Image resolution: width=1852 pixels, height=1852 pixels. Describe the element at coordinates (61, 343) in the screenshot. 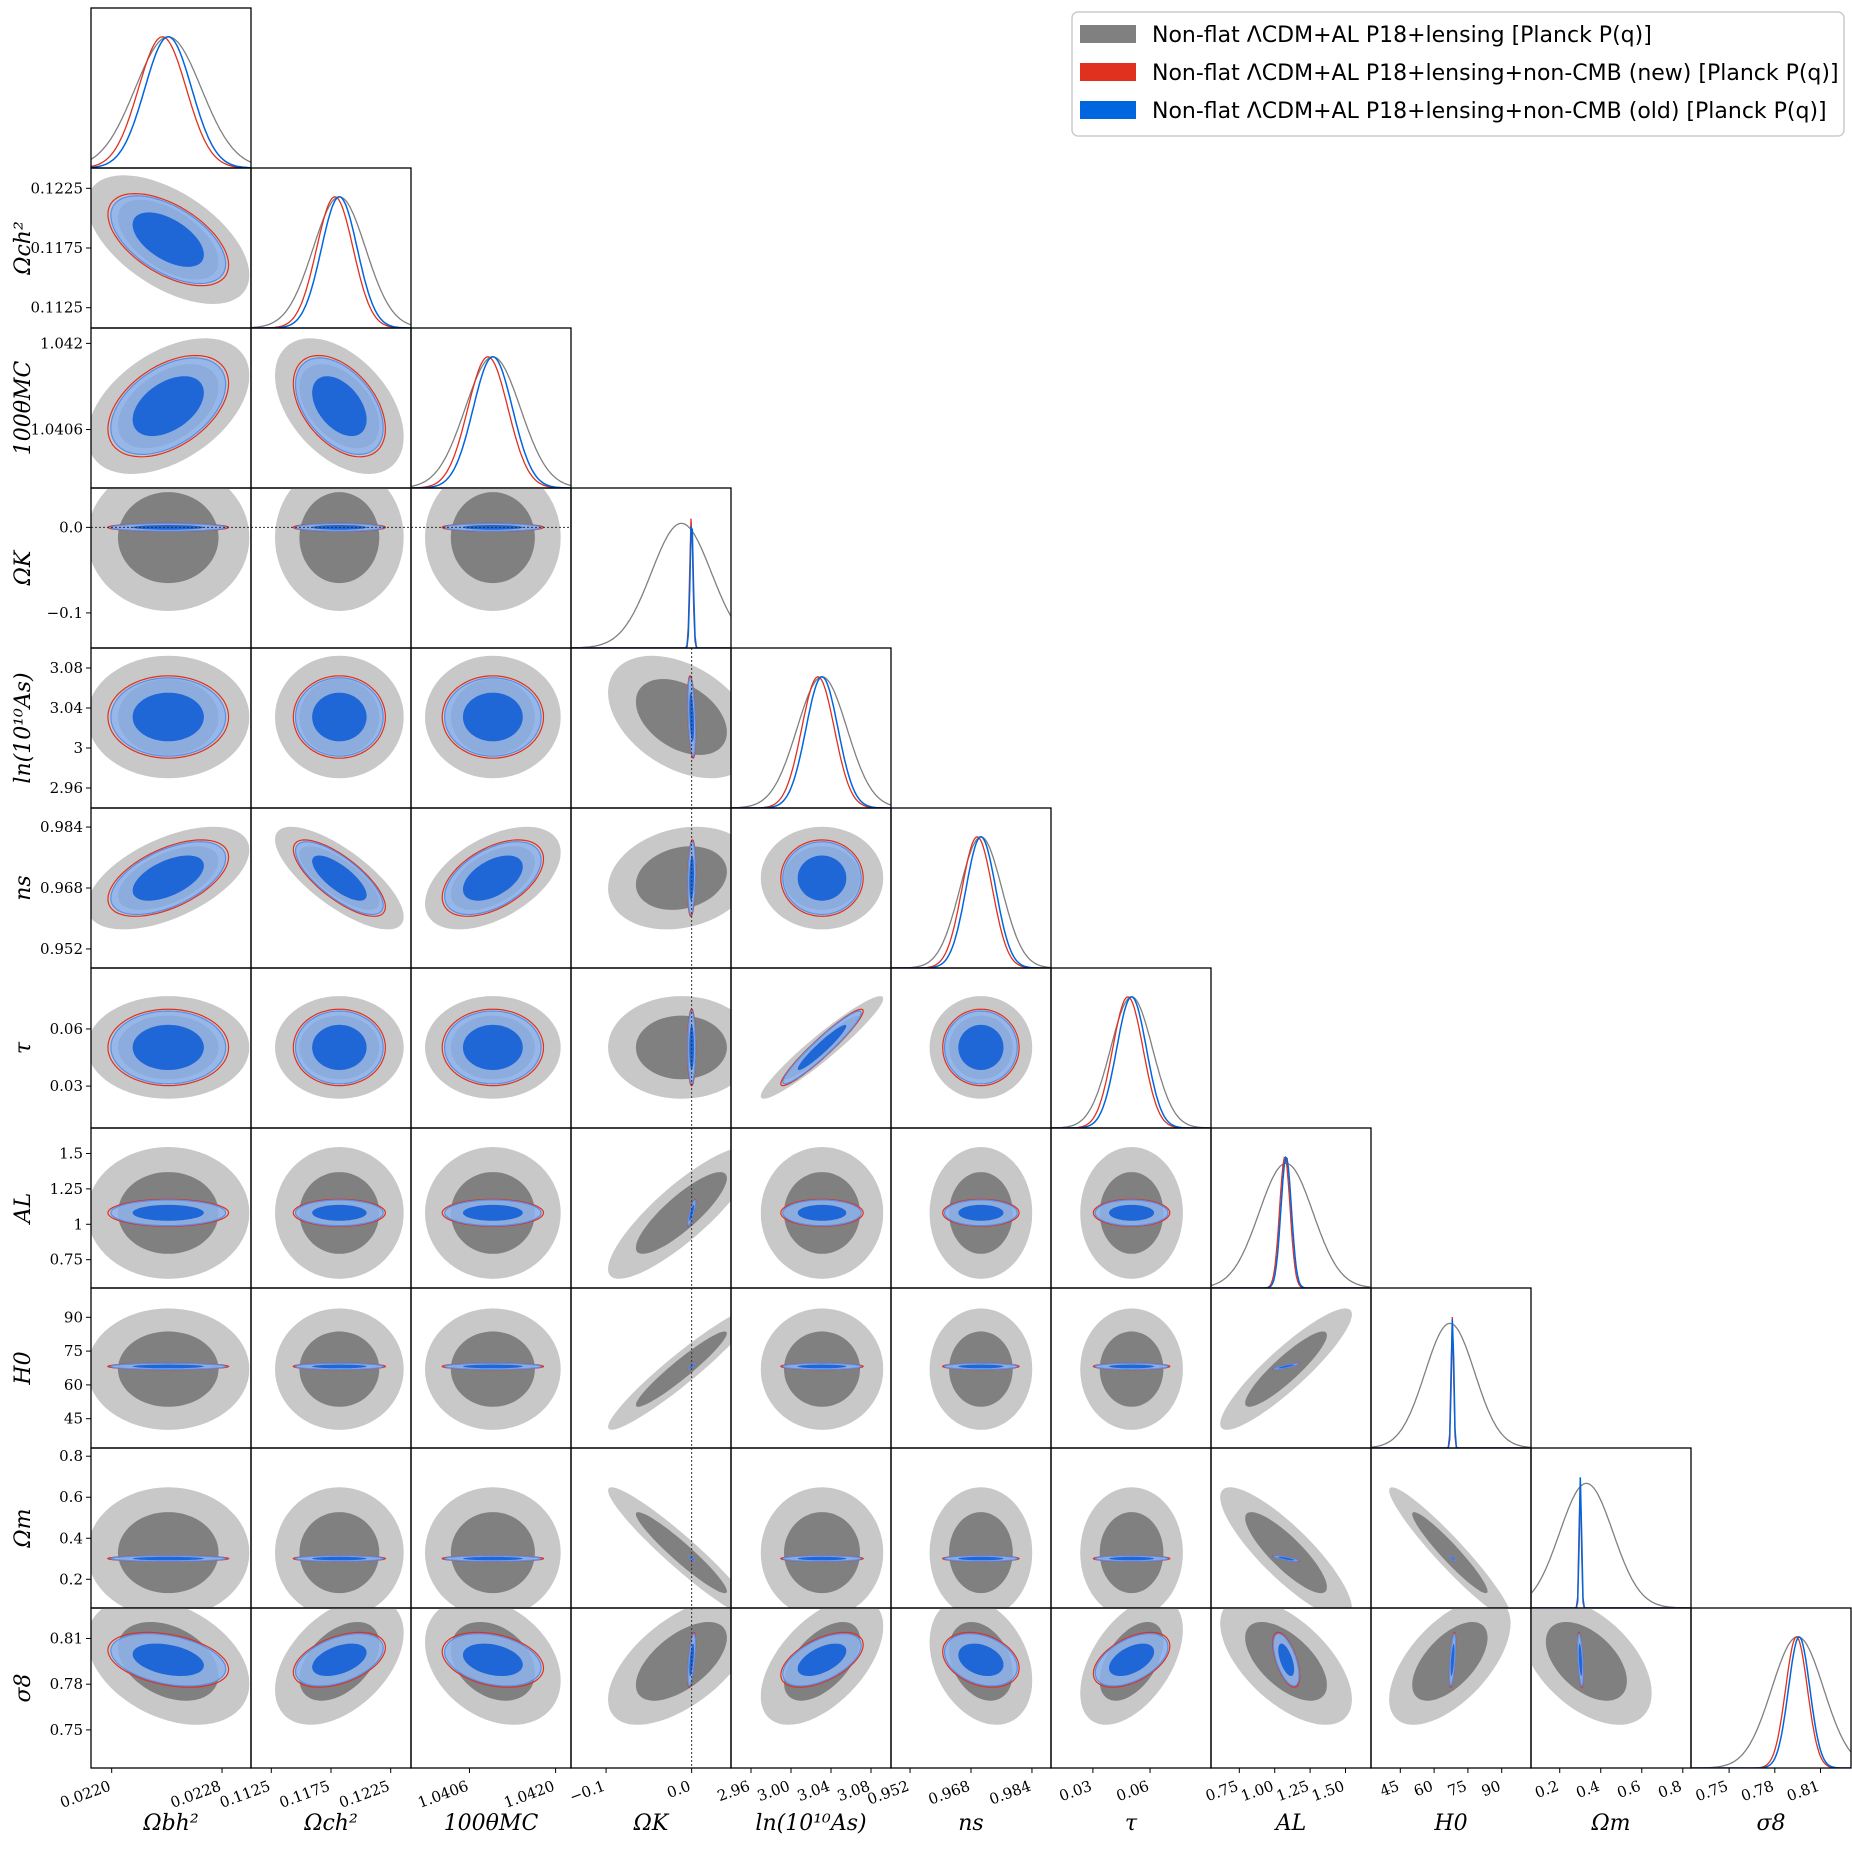

I see `ytick-label: 1.042` at that location.